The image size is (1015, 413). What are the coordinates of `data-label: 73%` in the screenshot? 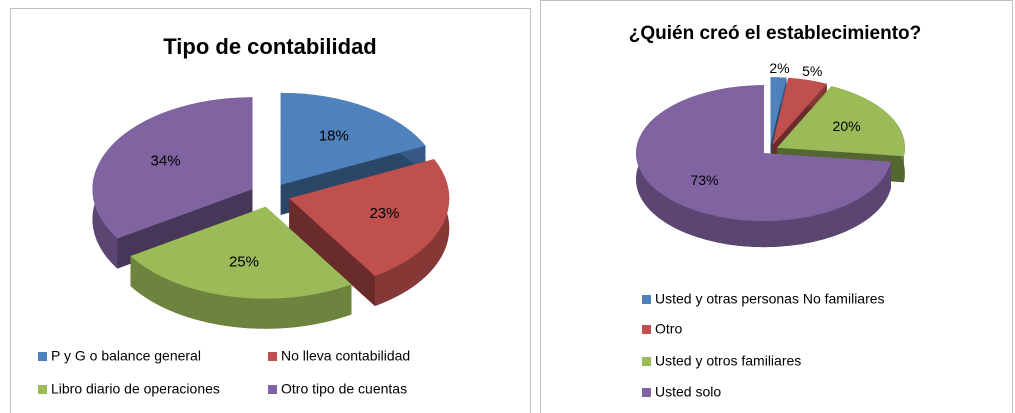 It's located at (704, 180).